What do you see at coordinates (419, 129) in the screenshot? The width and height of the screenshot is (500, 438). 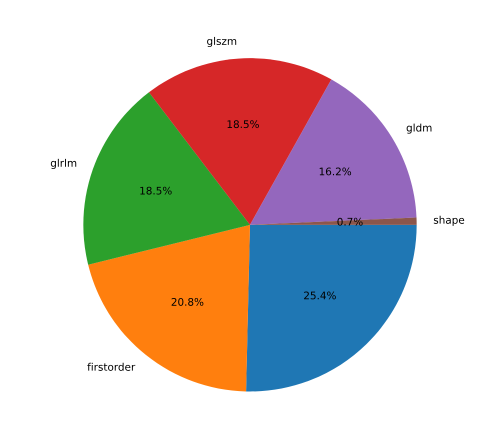 I see `slice-label: gldm` at bounding box center [419, 129].